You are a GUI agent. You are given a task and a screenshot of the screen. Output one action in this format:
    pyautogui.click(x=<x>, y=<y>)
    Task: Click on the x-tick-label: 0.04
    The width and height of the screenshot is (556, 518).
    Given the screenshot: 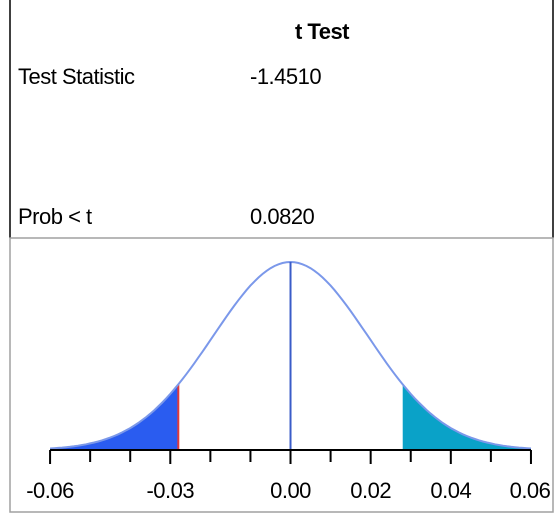 What is the action you would take?
    pyautogui.click(x=450, y=490)
    